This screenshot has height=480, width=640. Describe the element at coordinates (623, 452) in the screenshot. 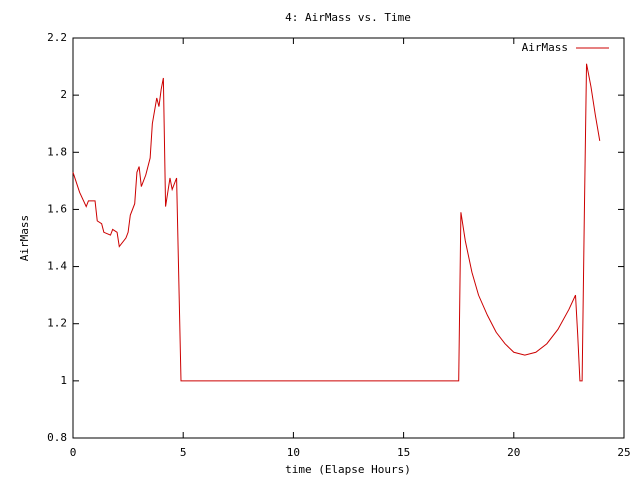

I see `x-tick-label: 25` at that location.